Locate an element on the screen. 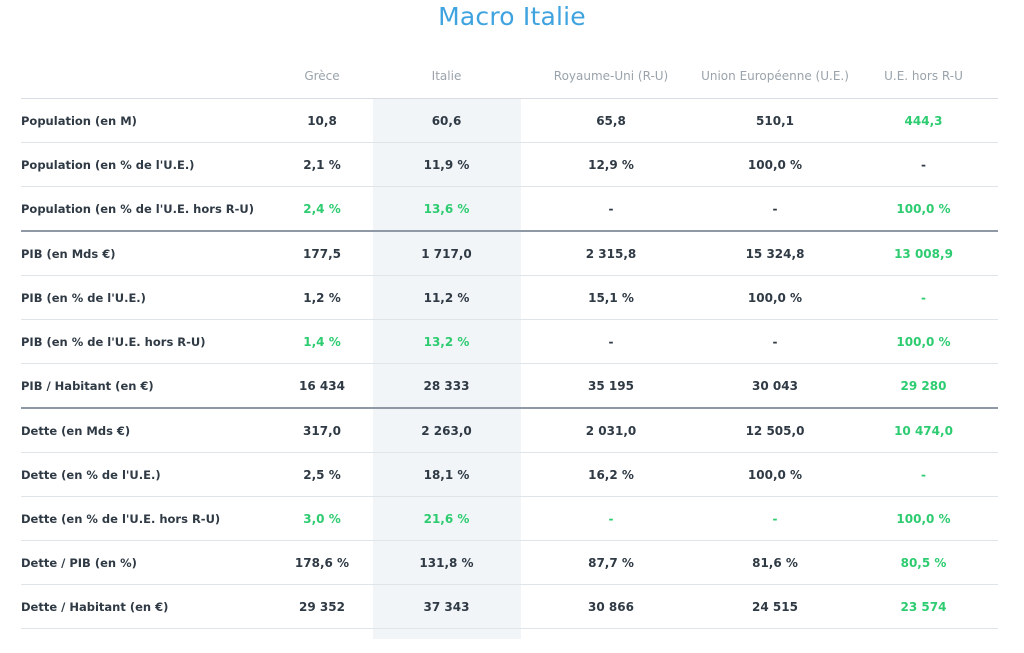 The width and height of the screenshot is (1024, 653). cell-grece: 177,5 is located at coordinates (322, 253).